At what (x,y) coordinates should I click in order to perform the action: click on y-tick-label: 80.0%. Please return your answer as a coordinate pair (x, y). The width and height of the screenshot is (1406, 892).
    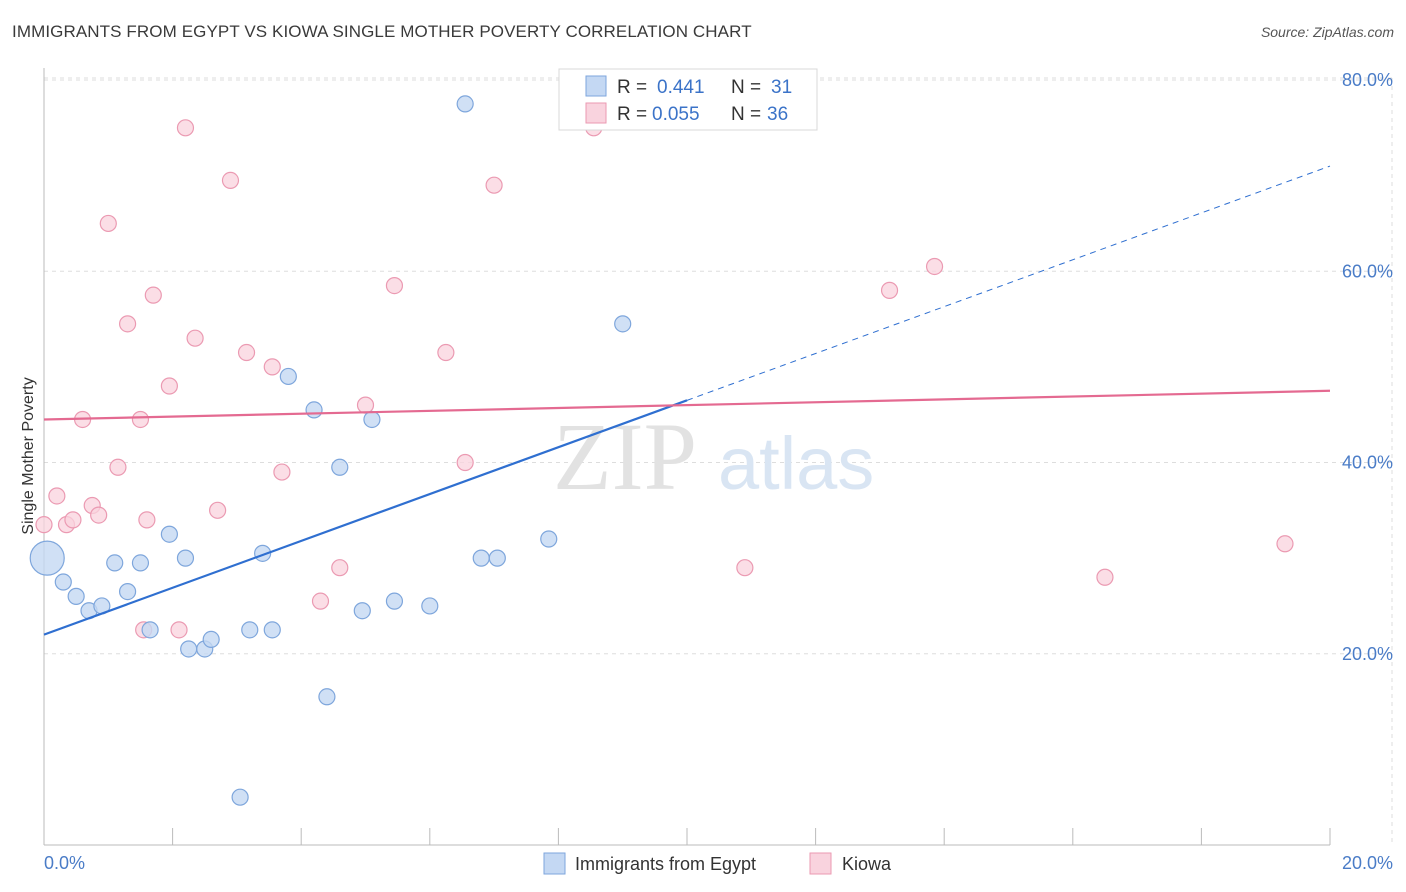
    Looking at the image, I should click on (1367, 80).